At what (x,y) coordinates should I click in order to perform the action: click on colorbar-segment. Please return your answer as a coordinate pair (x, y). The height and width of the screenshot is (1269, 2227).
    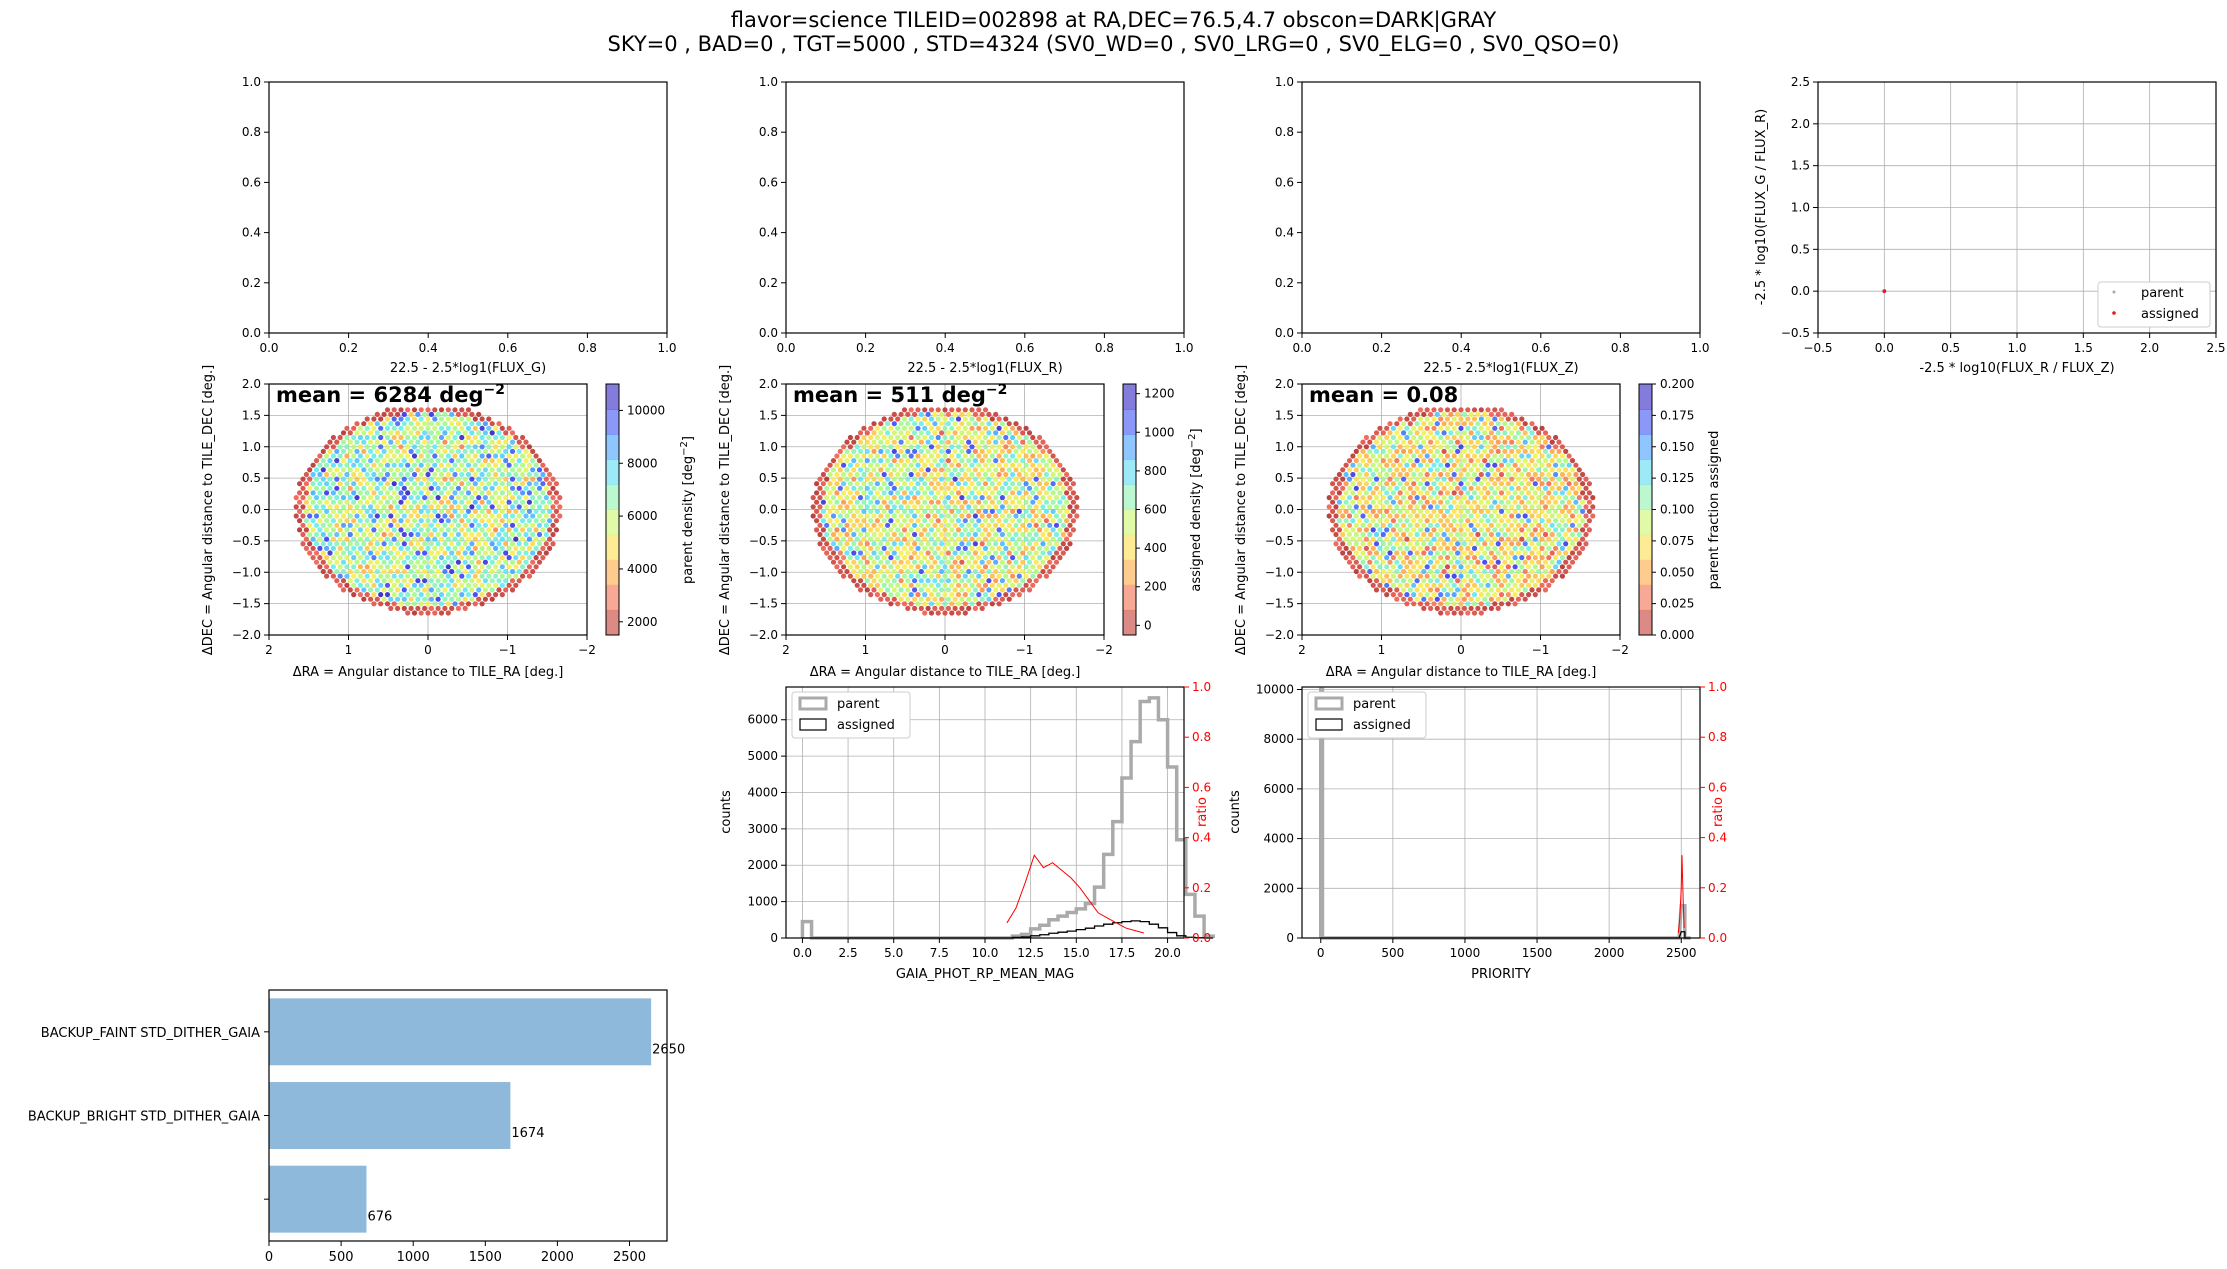
    Looking at the image, I should click on (1645, 397).